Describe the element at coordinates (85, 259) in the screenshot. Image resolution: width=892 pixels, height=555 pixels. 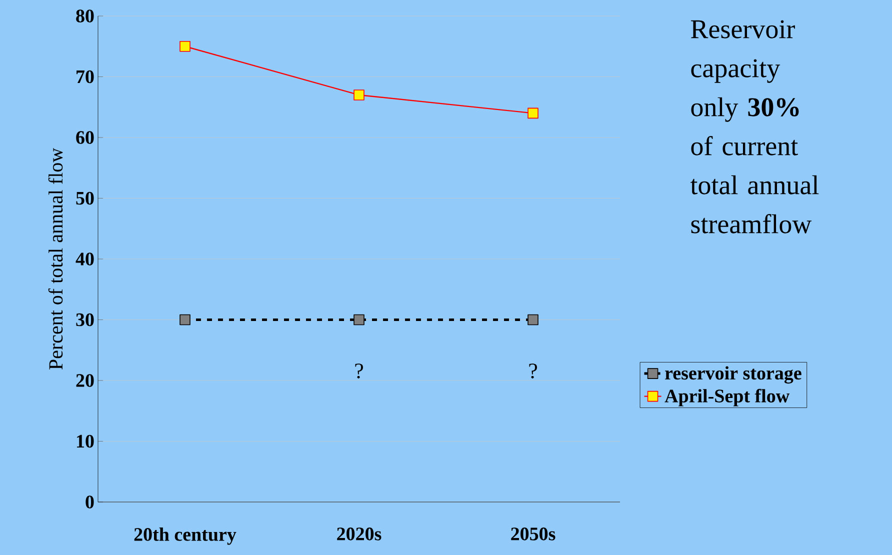
I see `y-tick-label: 40` at that location.